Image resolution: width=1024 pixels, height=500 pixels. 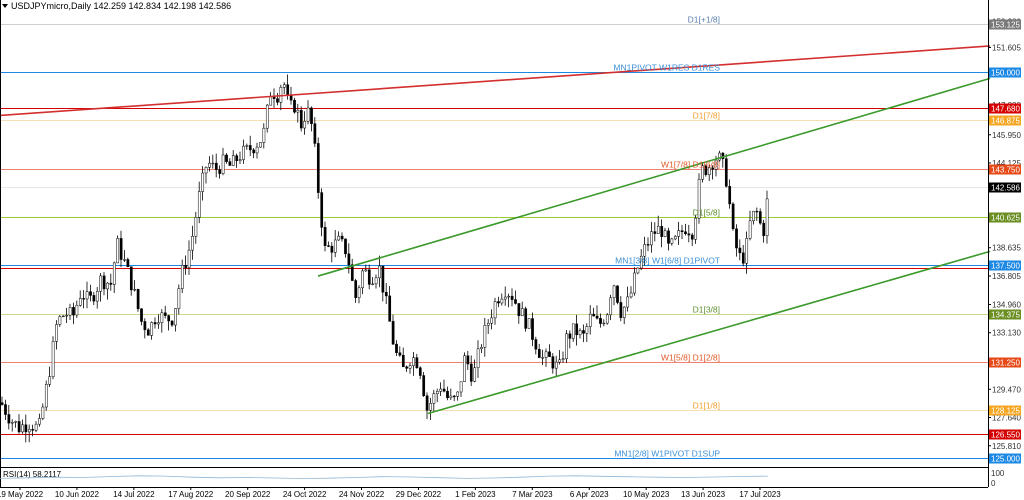 What do you see at coordinates (704, 20) in the screenshot?
I see `level-label: D1[+1/8]` at bounding box center [704, 20].